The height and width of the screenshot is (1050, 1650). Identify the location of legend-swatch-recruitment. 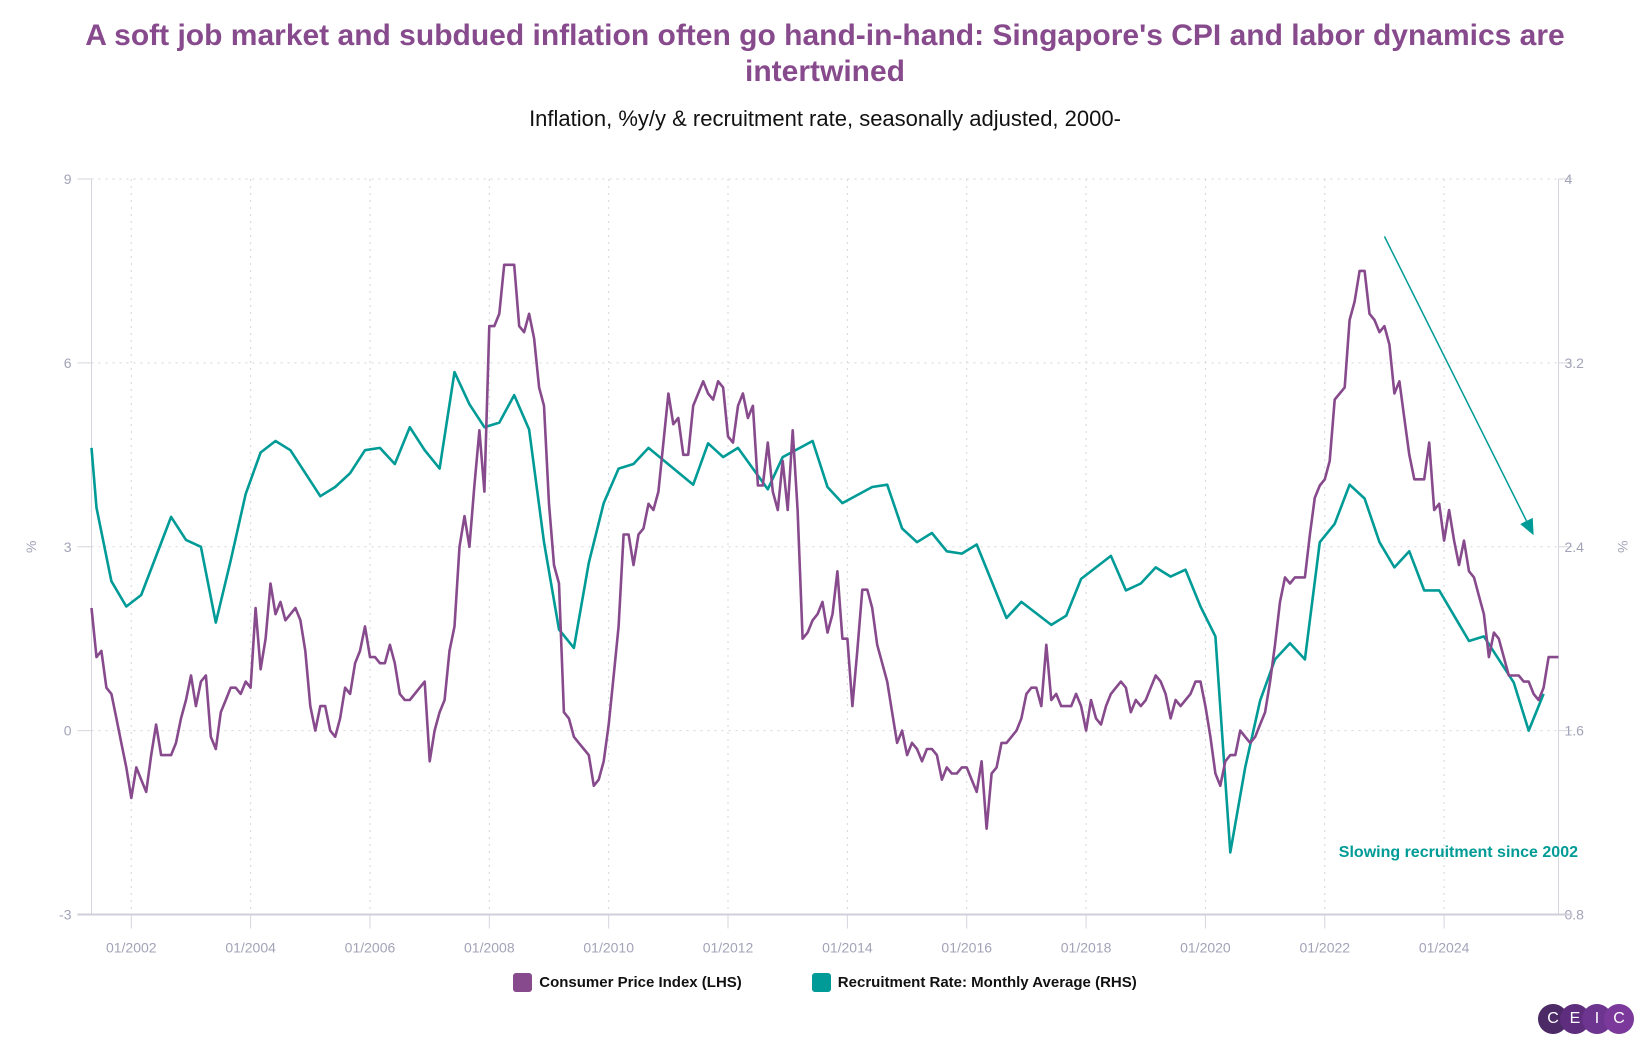
(821, 982).